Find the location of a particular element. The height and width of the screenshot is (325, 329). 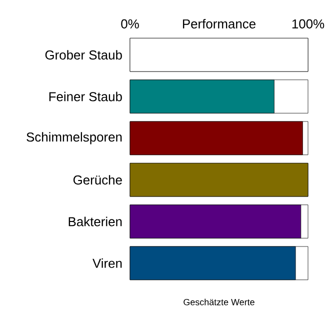

y-tick-label: Schimmelsporen is located at coordinates (74, 138).